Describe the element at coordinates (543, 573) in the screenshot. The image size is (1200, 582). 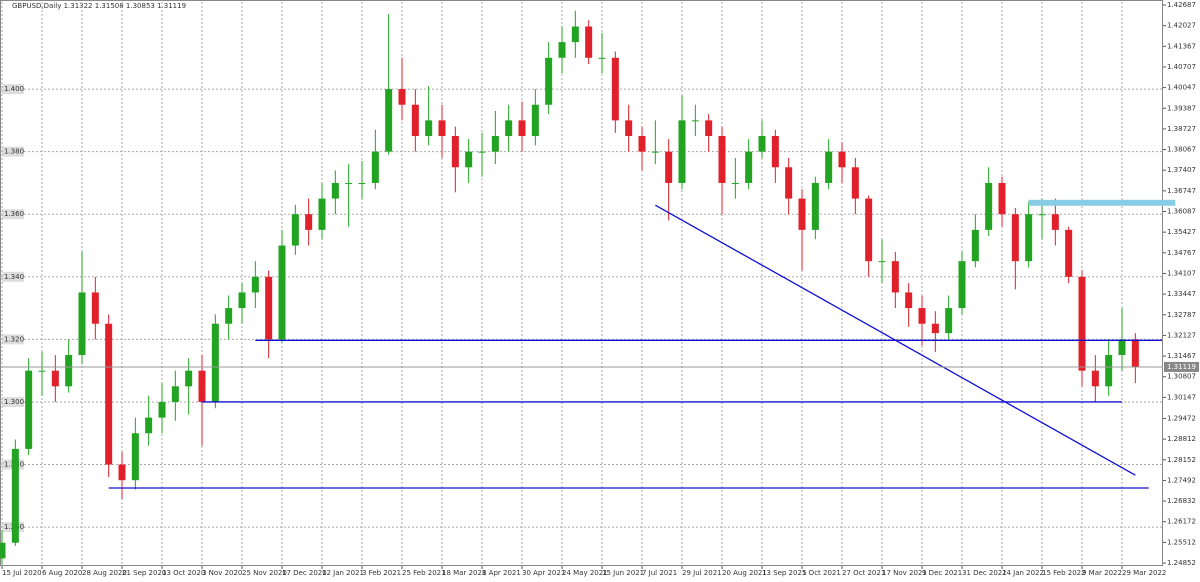
I see `x-tick-label: 30 Apr 2021` at that location.